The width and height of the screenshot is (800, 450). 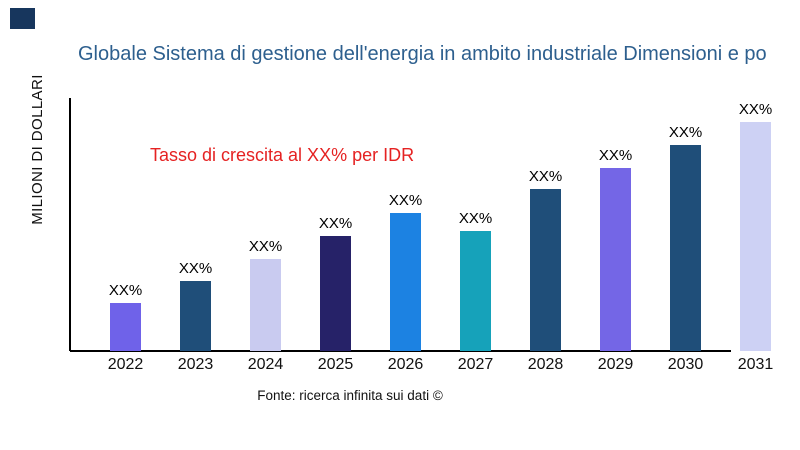 What do you see at coordinates (755, 236) in the screenshot?
I see `bar-2031` at bounding box center [755, 236].